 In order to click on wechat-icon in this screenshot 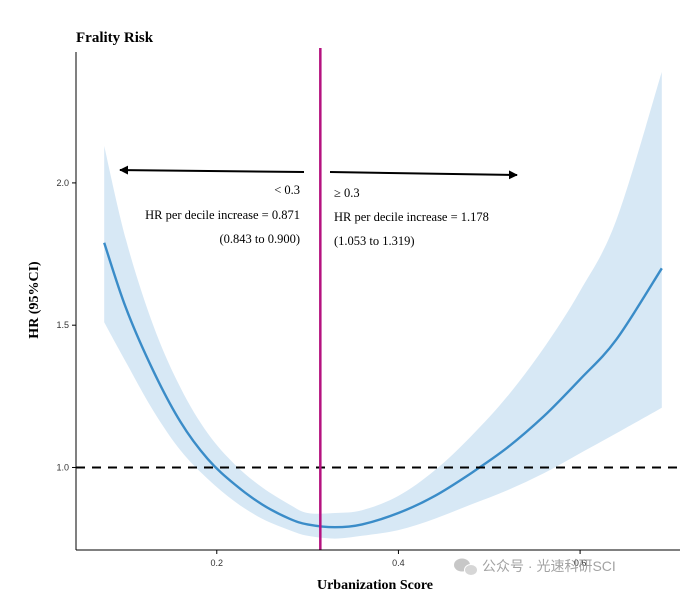, I will do `click(466, 567)`.